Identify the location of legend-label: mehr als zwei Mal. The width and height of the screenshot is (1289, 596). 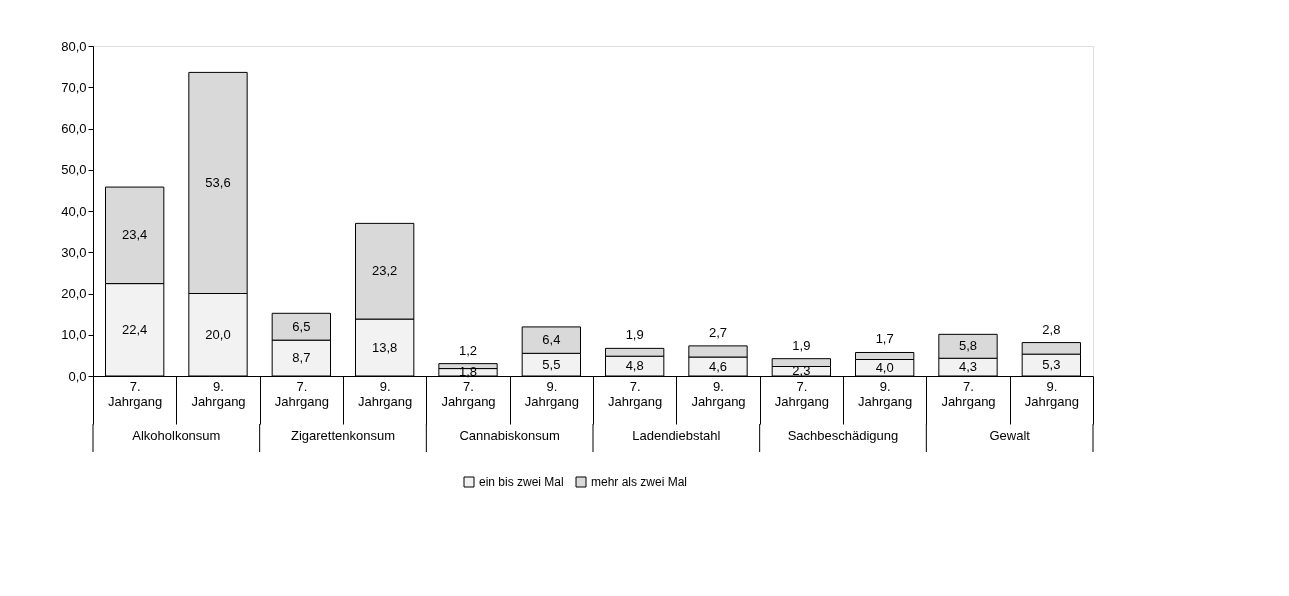
(639, 482).